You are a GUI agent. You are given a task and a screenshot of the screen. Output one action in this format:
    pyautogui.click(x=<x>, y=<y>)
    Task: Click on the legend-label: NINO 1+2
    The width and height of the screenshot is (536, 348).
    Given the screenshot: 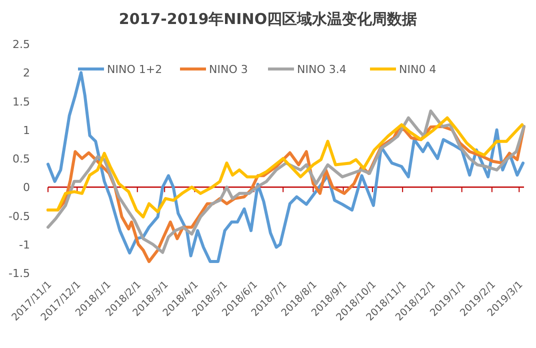 What is the action you would take?
    pyautogui.click(x=134, y=69)
    